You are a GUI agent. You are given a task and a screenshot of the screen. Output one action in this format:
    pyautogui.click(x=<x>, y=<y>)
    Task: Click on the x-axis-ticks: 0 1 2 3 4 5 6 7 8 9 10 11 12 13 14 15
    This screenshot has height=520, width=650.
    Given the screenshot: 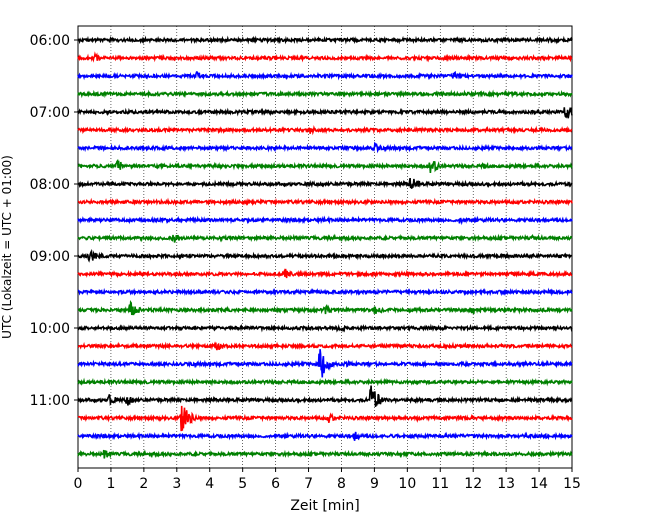 What is the action you would take?
    pyautogui.click(x=327, y=480)
    